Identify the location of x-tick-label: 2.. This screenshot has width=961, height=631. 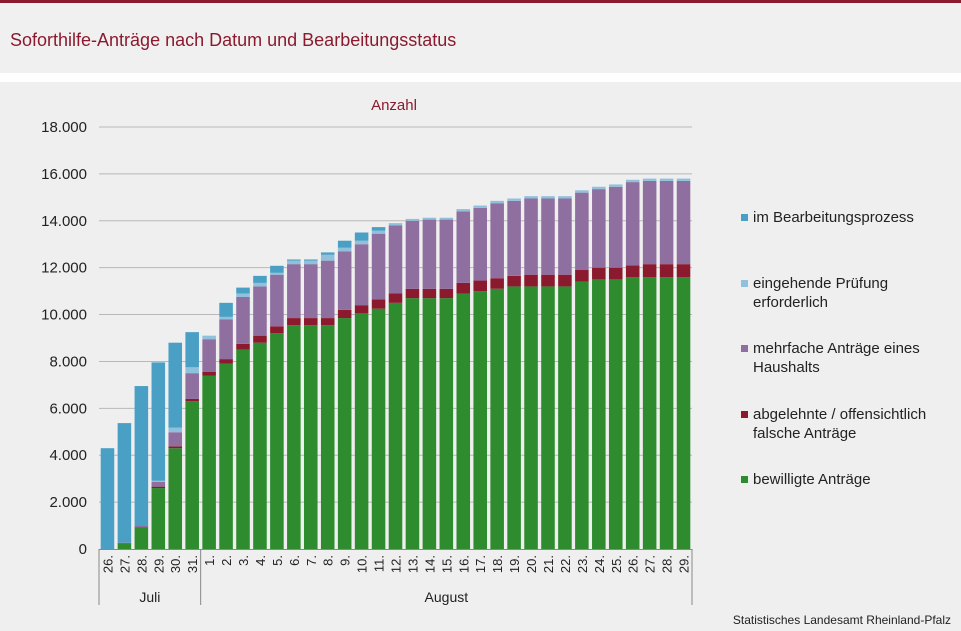
(226, 560).